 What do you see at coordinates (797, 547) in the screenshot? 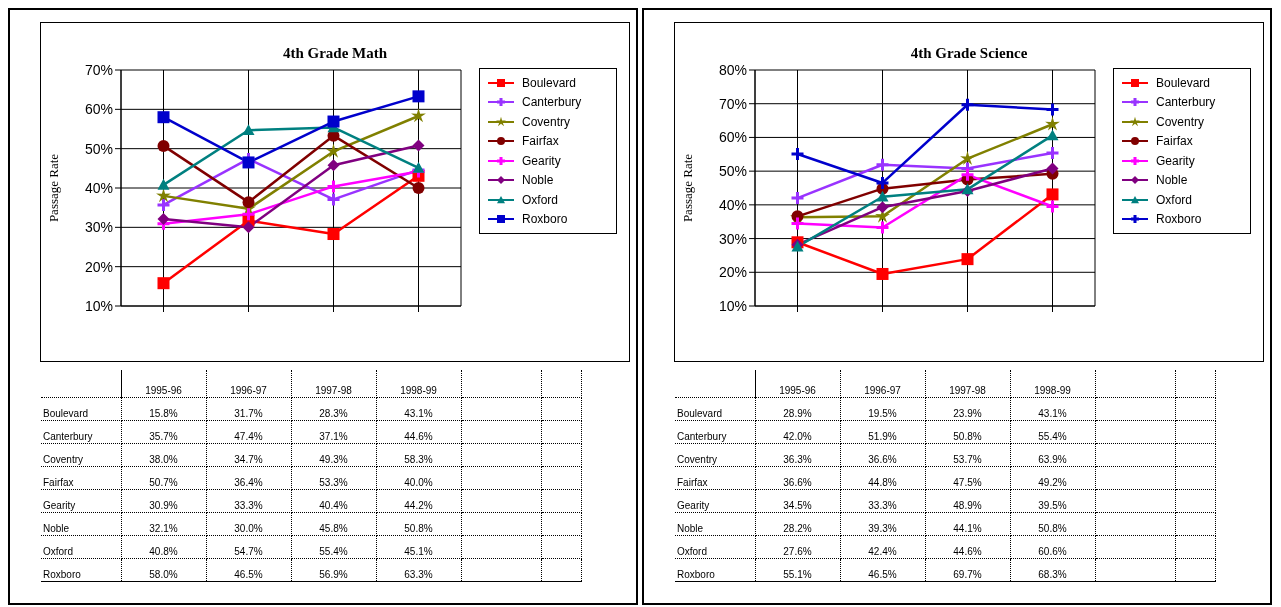
I see `data-label: 27.6%` at bounding box center [797, 547].